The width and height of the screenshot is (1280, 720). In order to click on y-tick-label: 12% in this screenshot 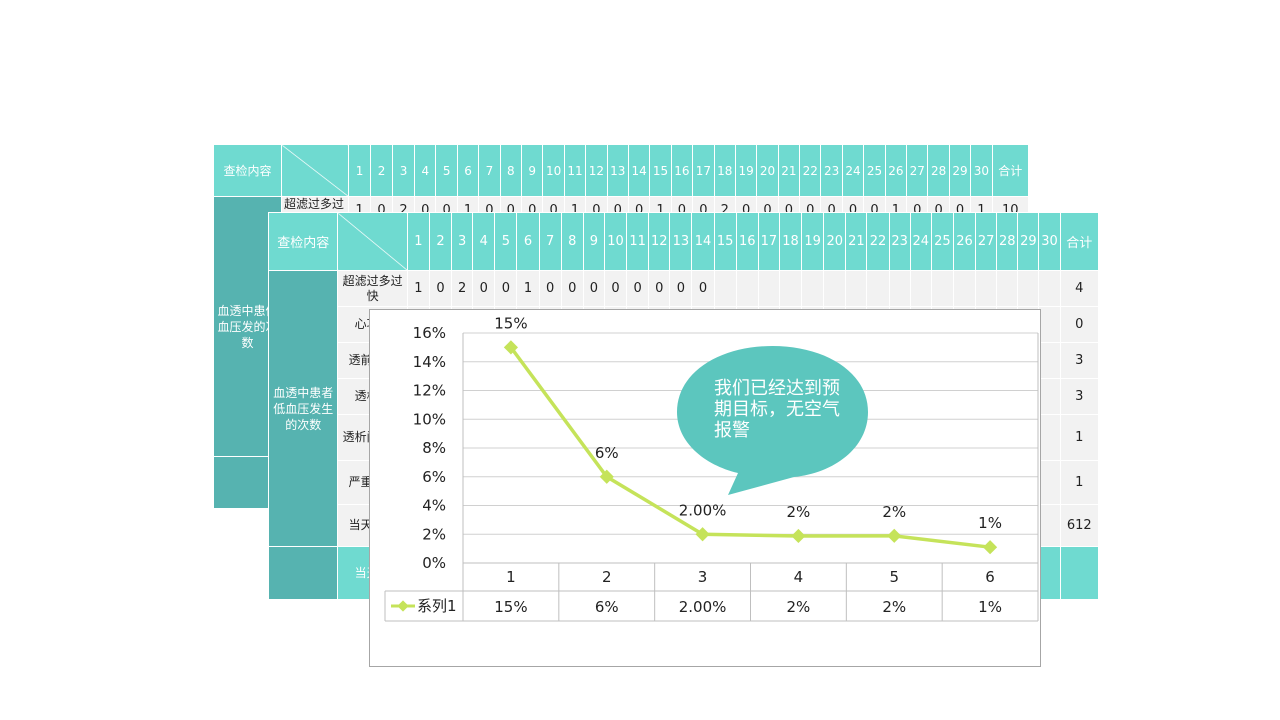, I will do `click(429, 391)`.